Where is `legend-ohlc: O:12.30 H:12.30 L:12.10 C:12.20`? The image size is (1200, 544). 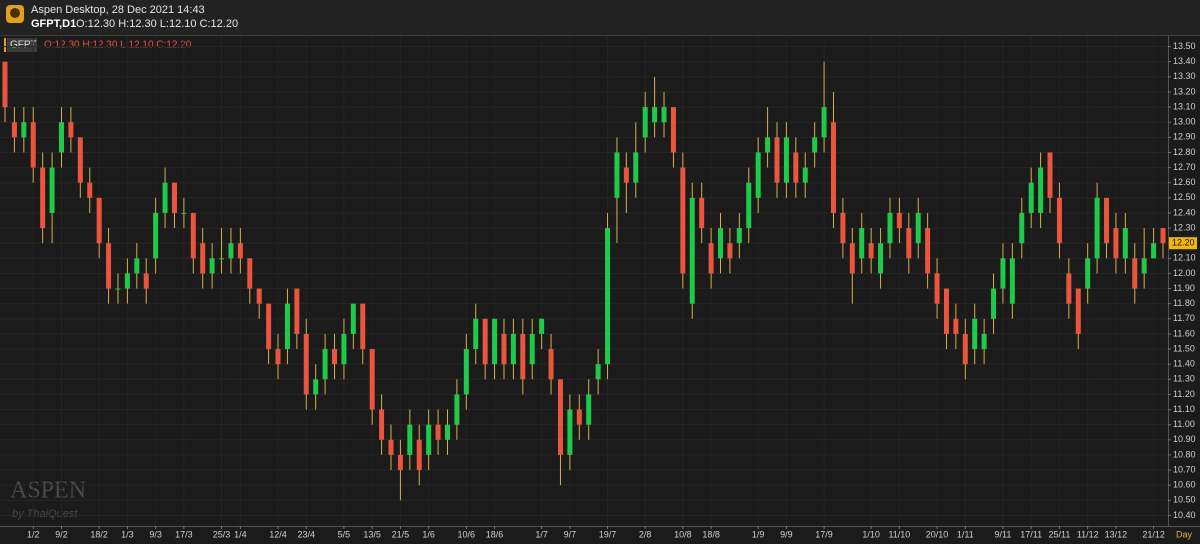
legend-ohlc: O:12.30 H:12.30 L:12.10 C:12.20 is located at coordinates (118, 45).